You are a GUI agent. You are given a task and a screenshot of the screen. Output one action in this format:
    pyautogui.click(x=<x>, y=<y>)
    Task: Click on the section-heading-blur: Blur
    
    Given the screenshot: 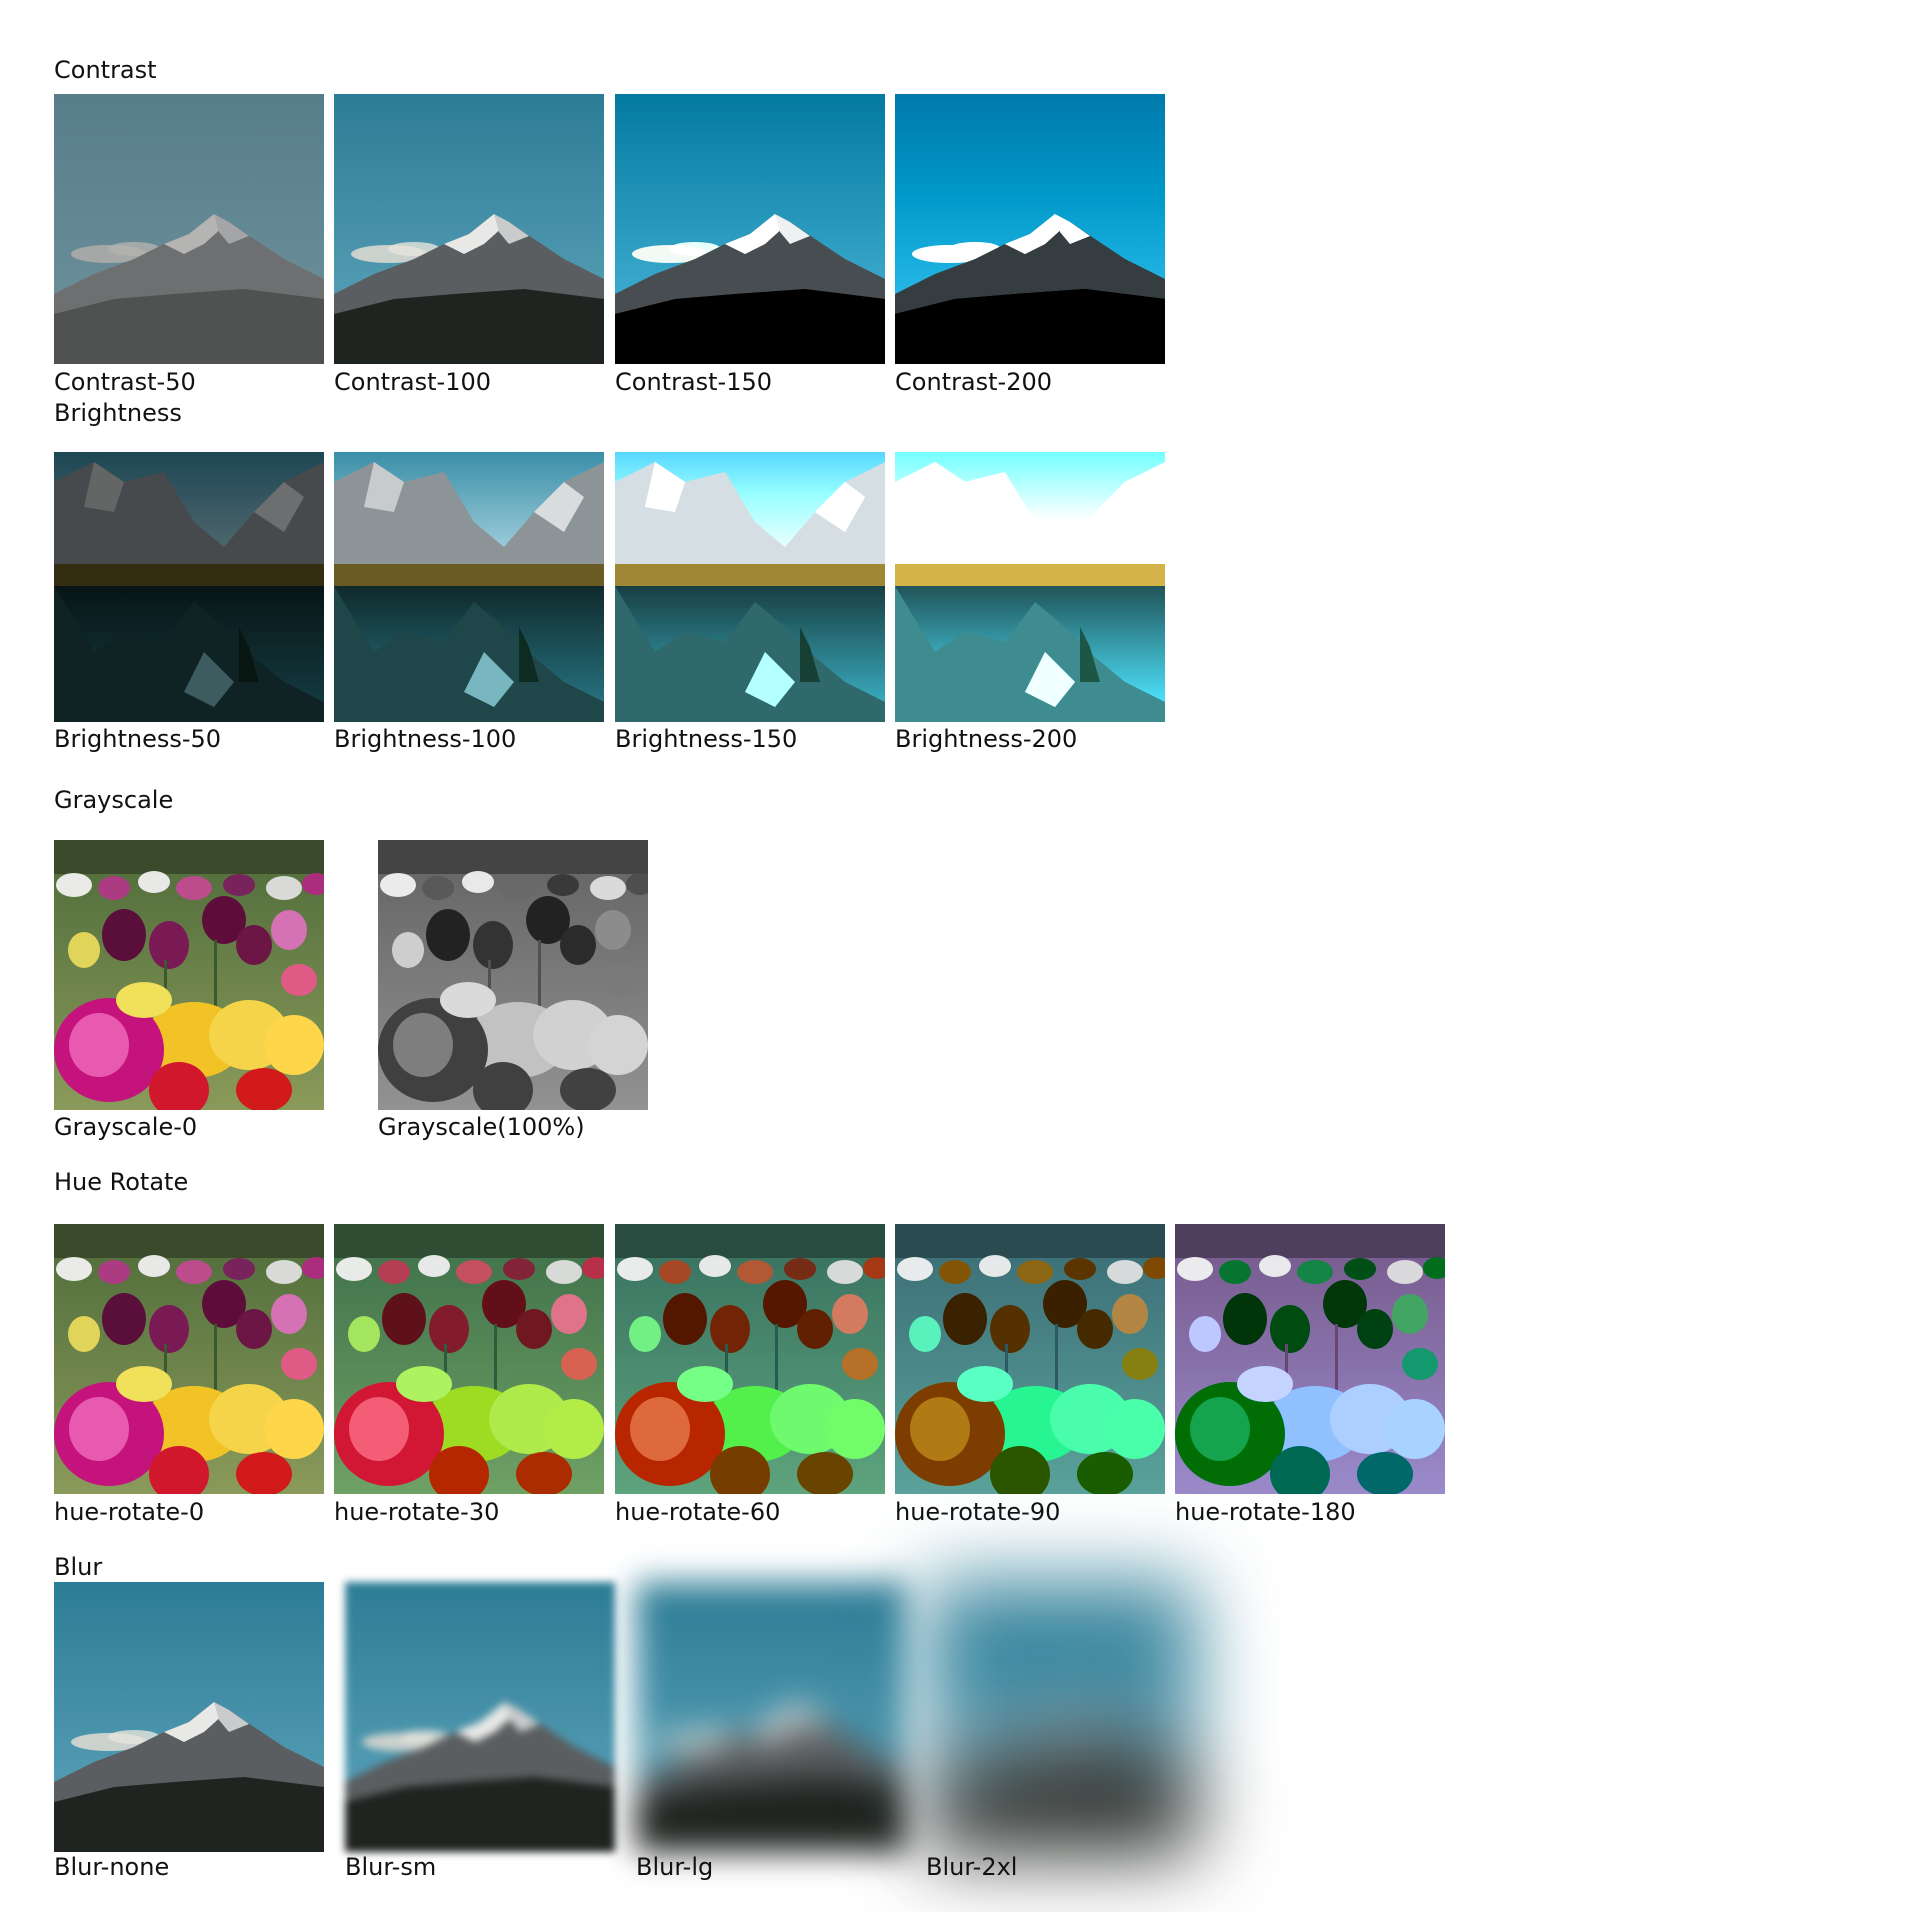 What is the action you would take?
    pyautogui.click(x=78, y=1567)
    